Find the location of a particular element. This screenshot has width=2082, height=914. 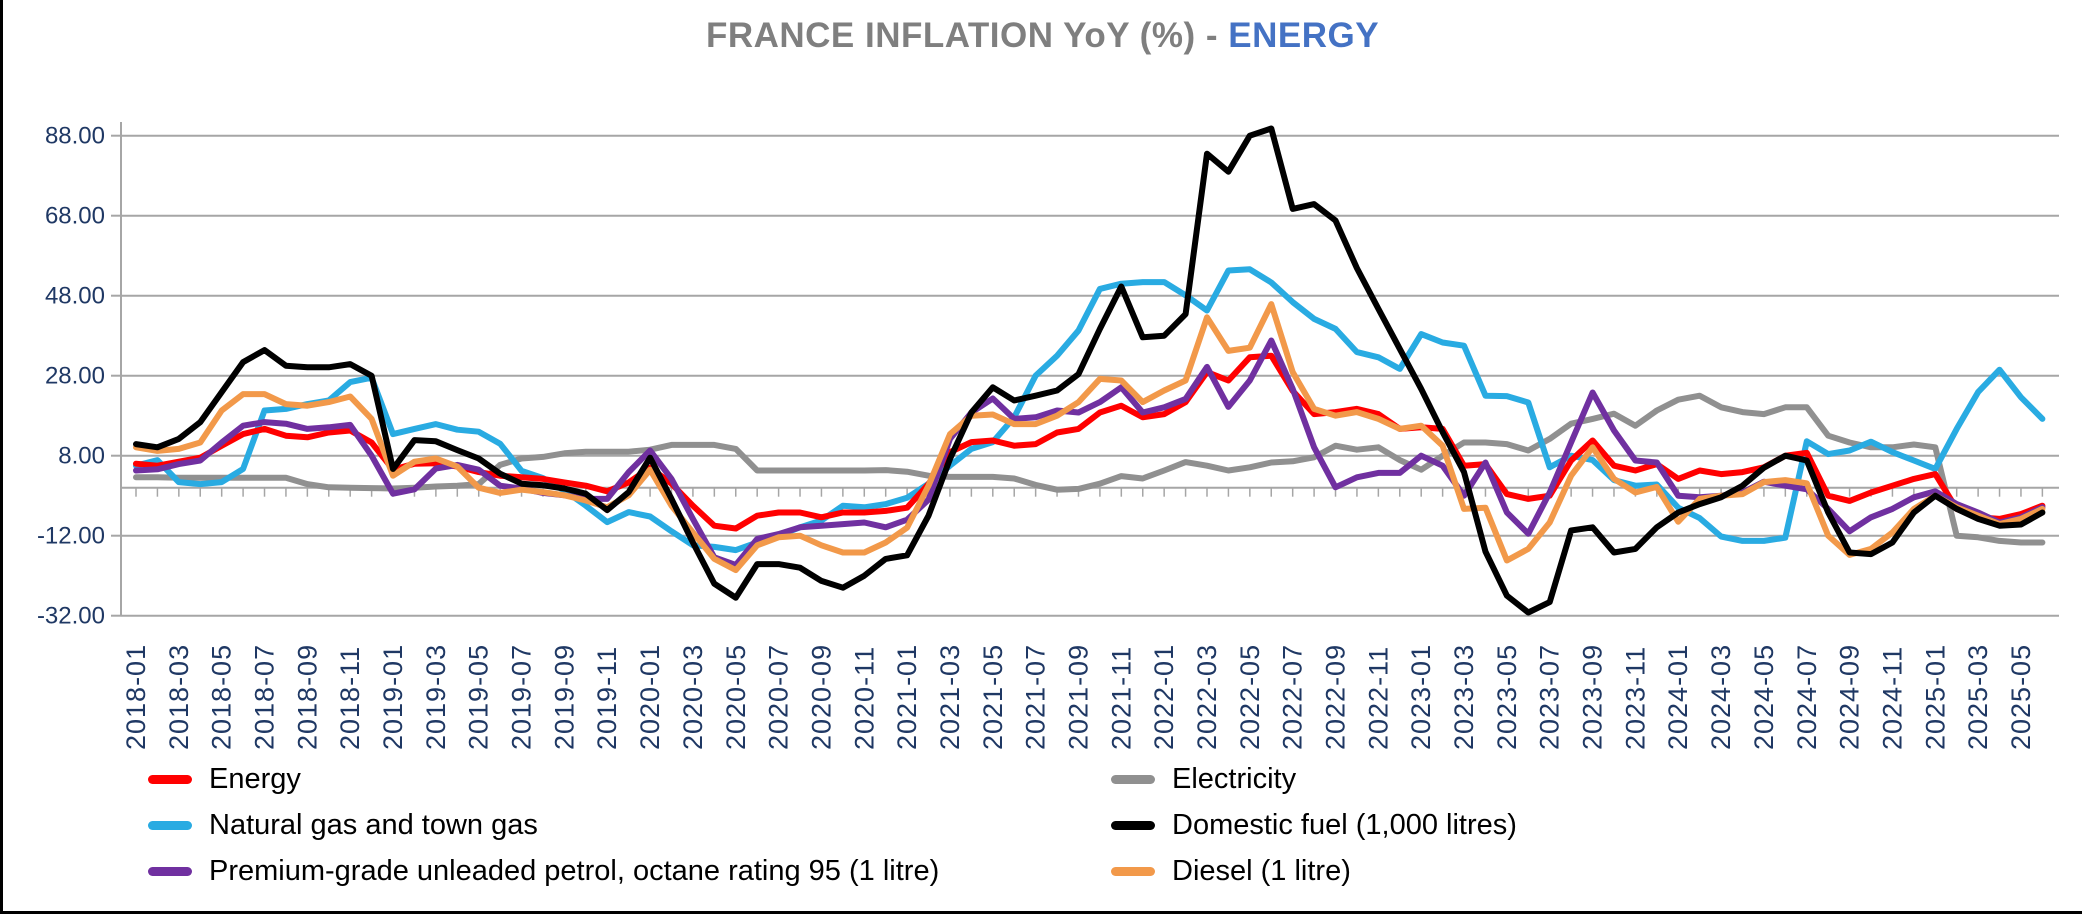

x-axis-label: 2019-05 is located at coordinates (479, 697).